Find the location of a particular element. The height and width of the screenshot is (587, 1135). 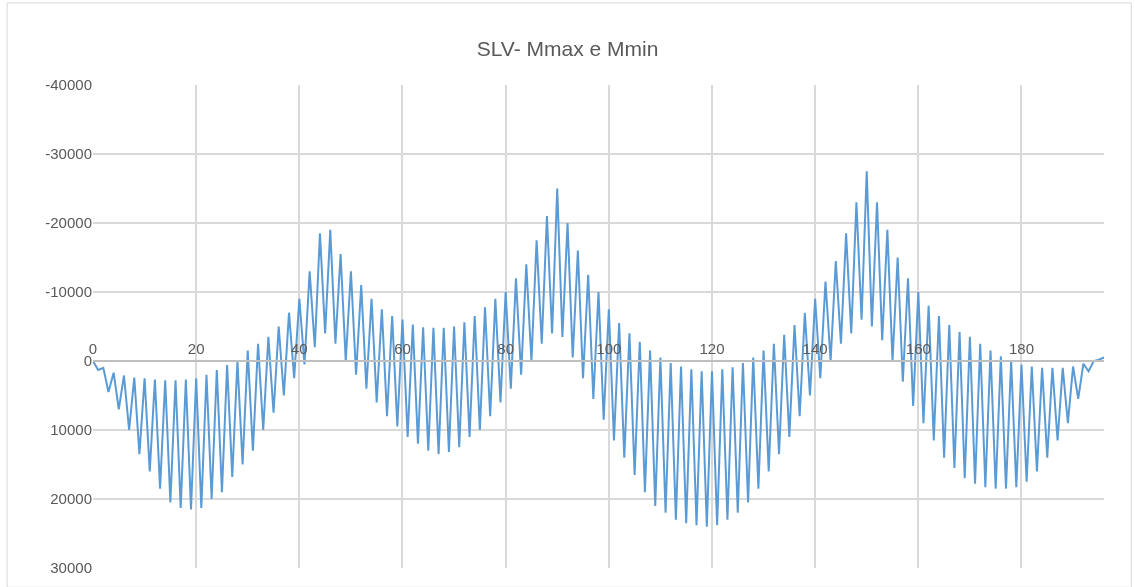

y-tick-label: 20000 is located at coordinates (71, 499).